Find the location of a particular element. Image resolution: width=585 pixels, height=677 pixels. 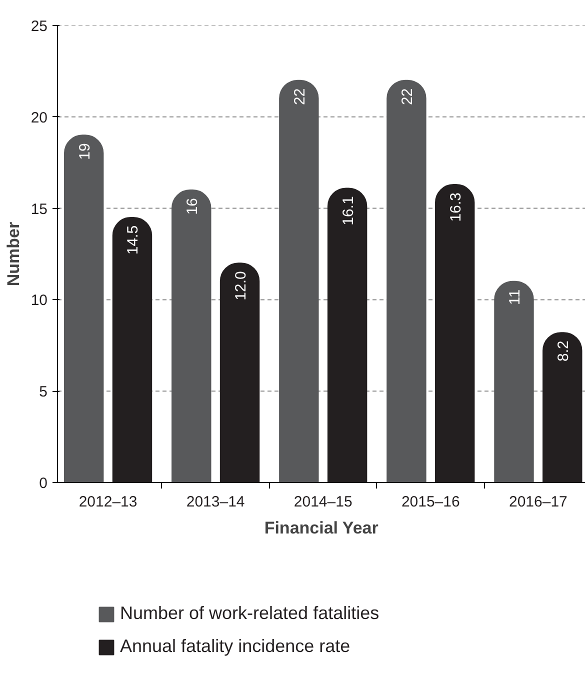

y-tick-label: 0 is located at coordinates (43, 483).